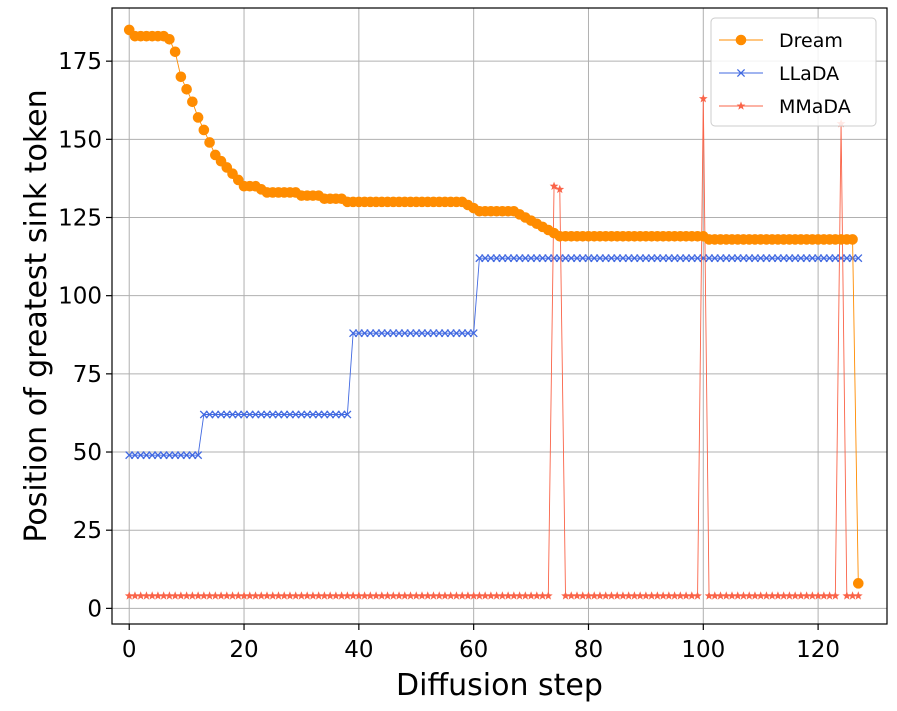  What do you see at coordinates (793, 72) in the screenshot?
I see `legend-box` at bounding box center [793, 72].